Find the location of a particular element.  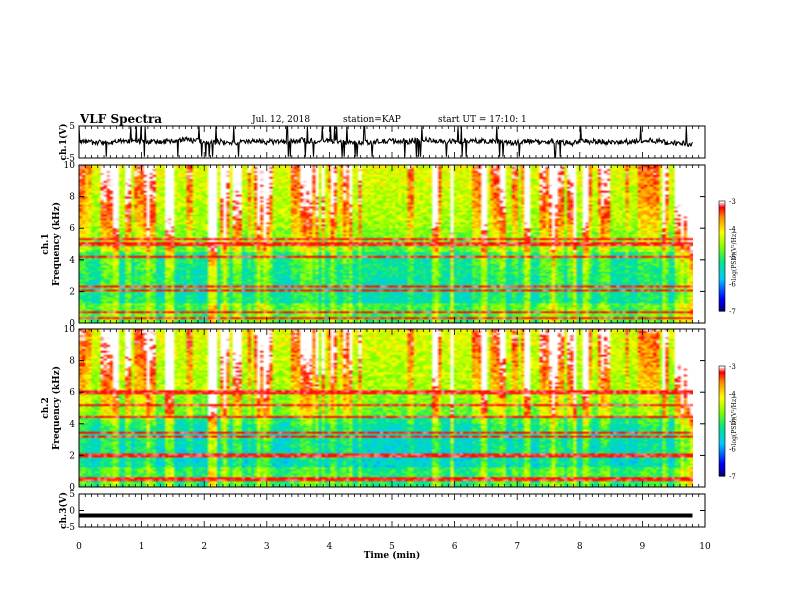

colorbar-tick-label: -7 is located at coordinates (732, 477).